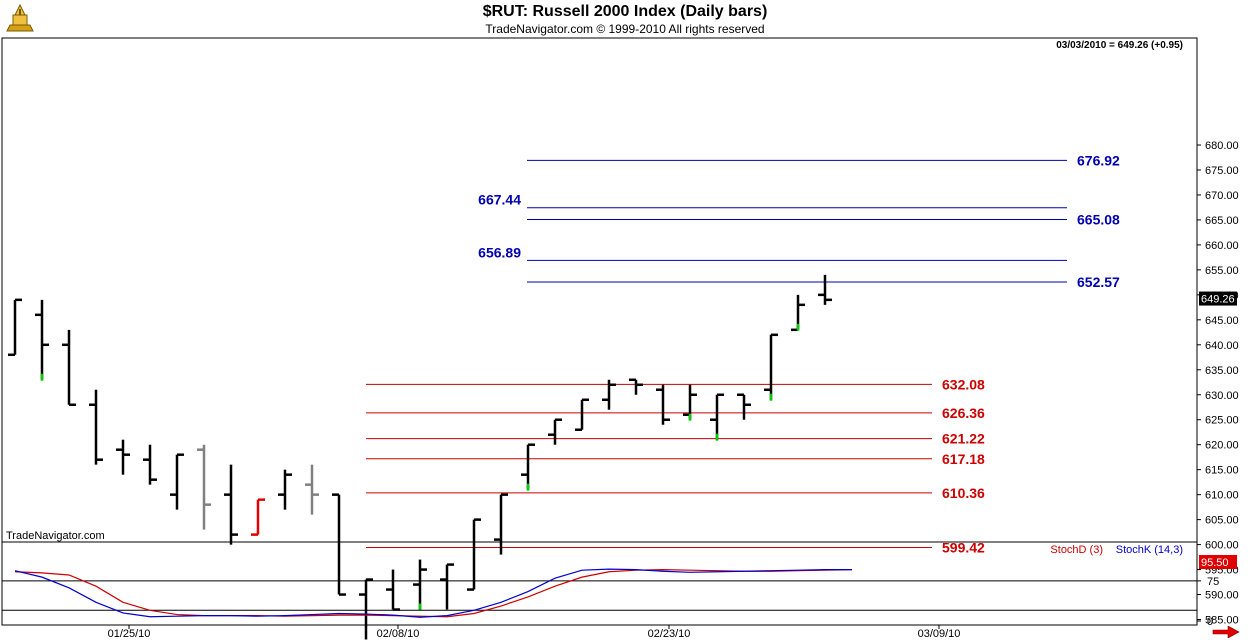 This screenshot has height=643, width=1250. What do you see at coordinates (1222, 621) in the screenshot?
I see `price-y-tick-label: 585.00` at bounding box center [1222, 621].